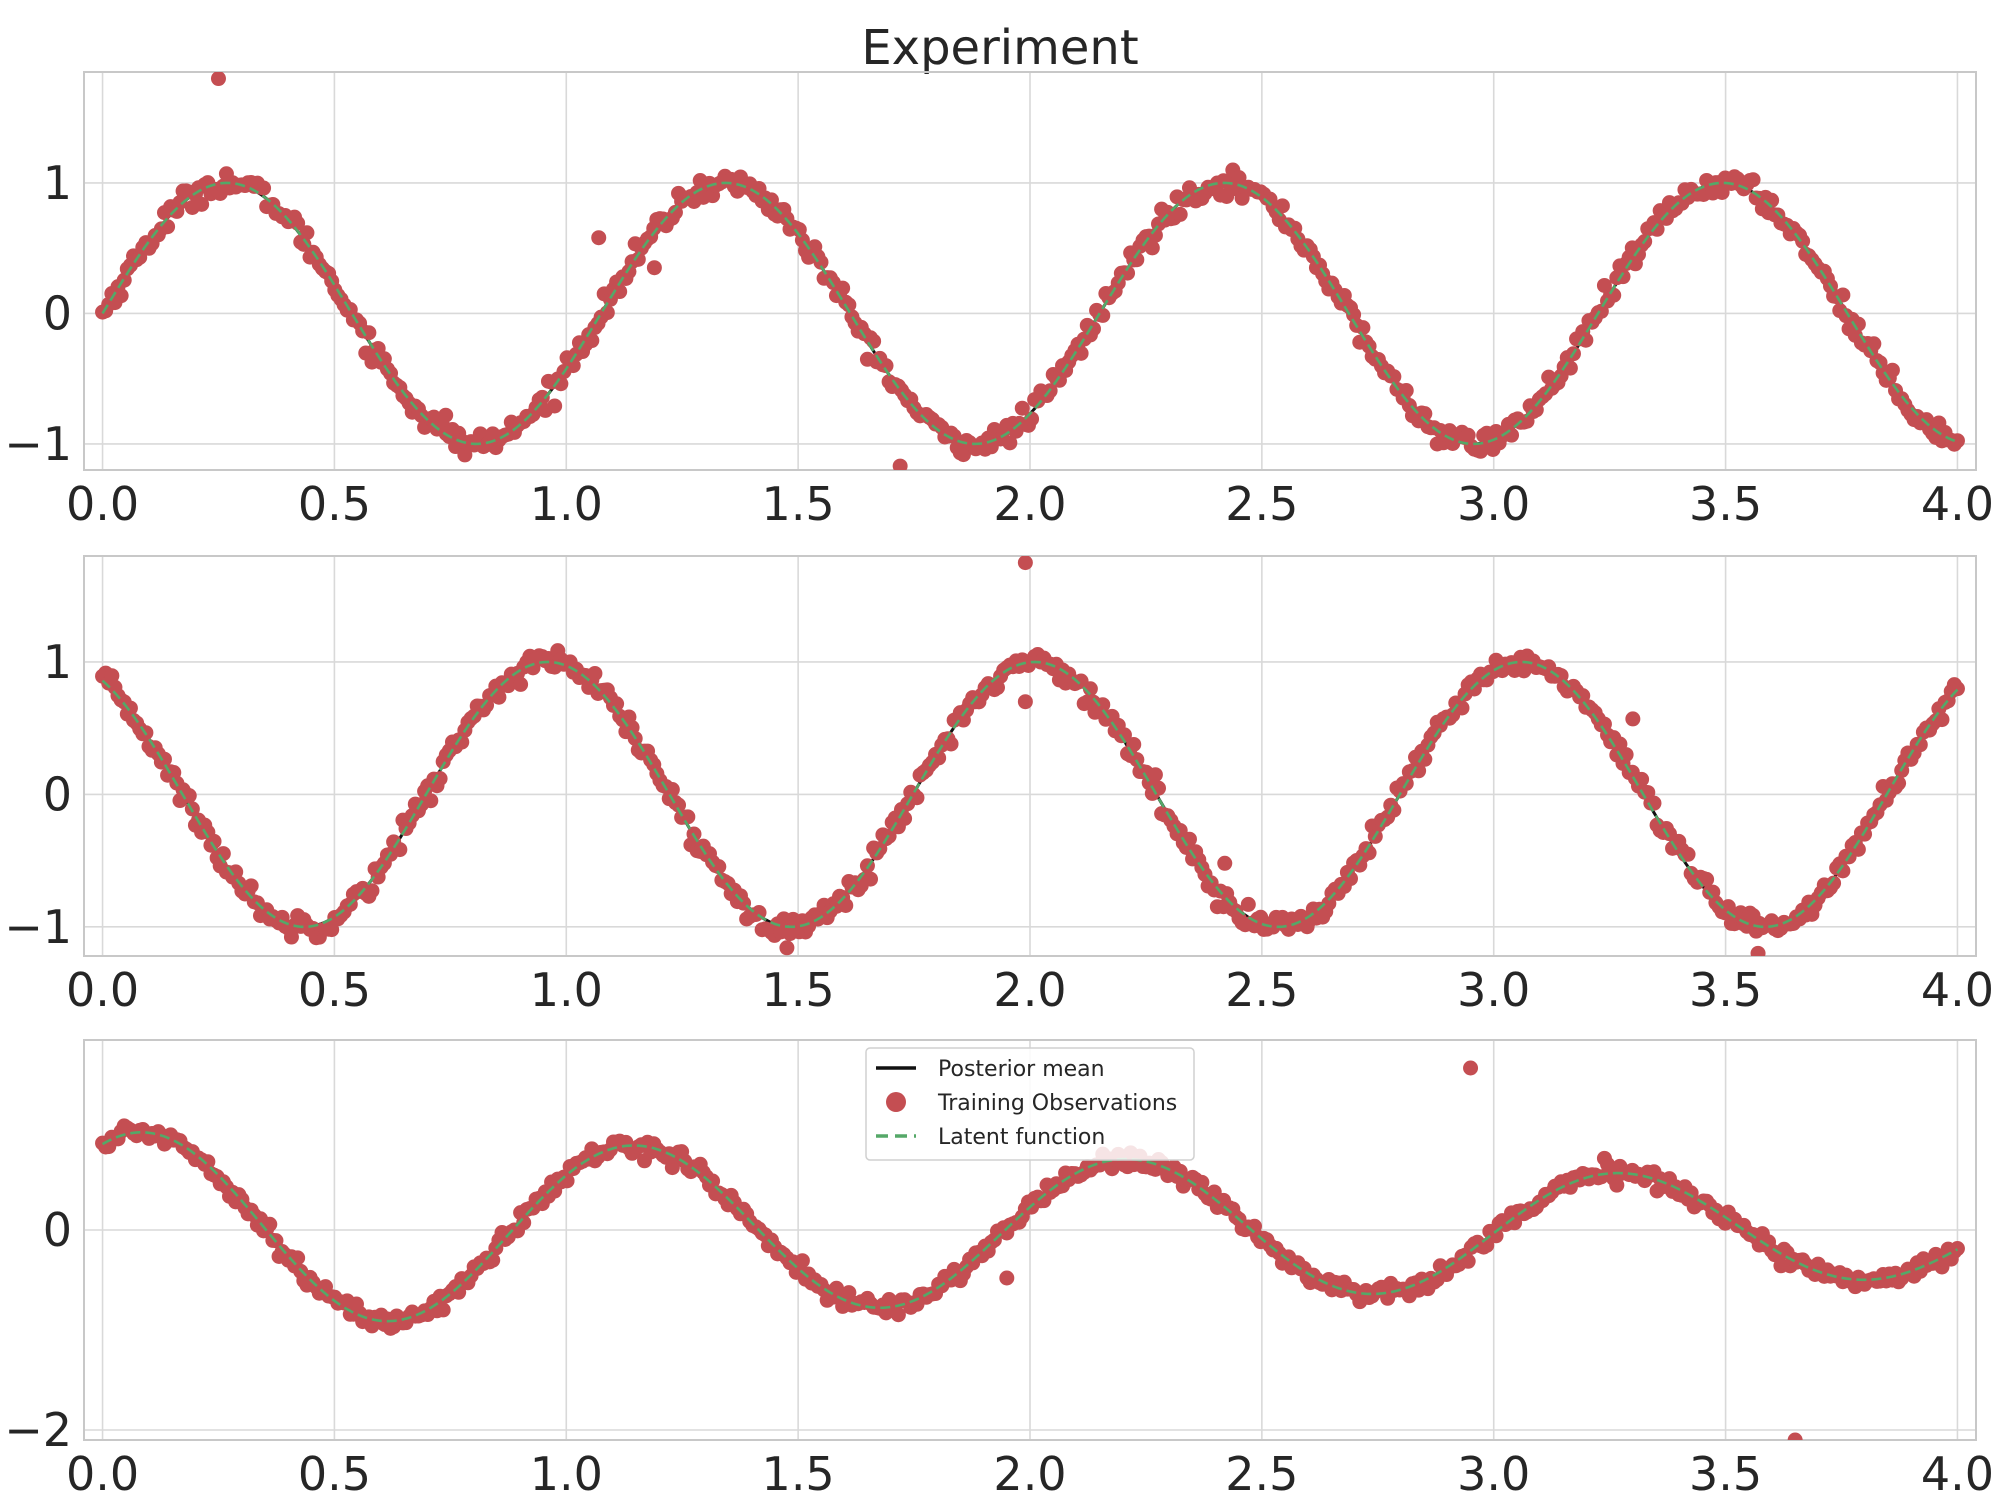  I want to click on y-tick-label: −2, so click(38, 1430).